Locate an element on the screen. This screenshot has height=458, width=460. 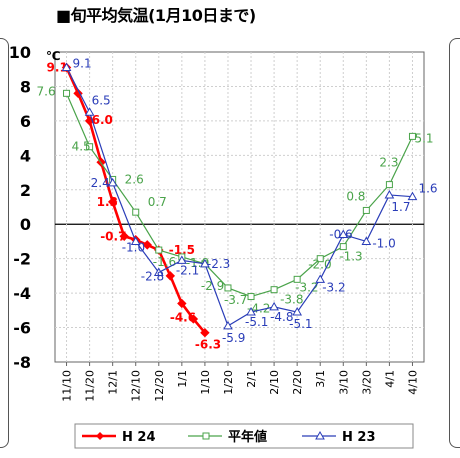
y-tick-label: 10 is located at coordinates (20, 52).